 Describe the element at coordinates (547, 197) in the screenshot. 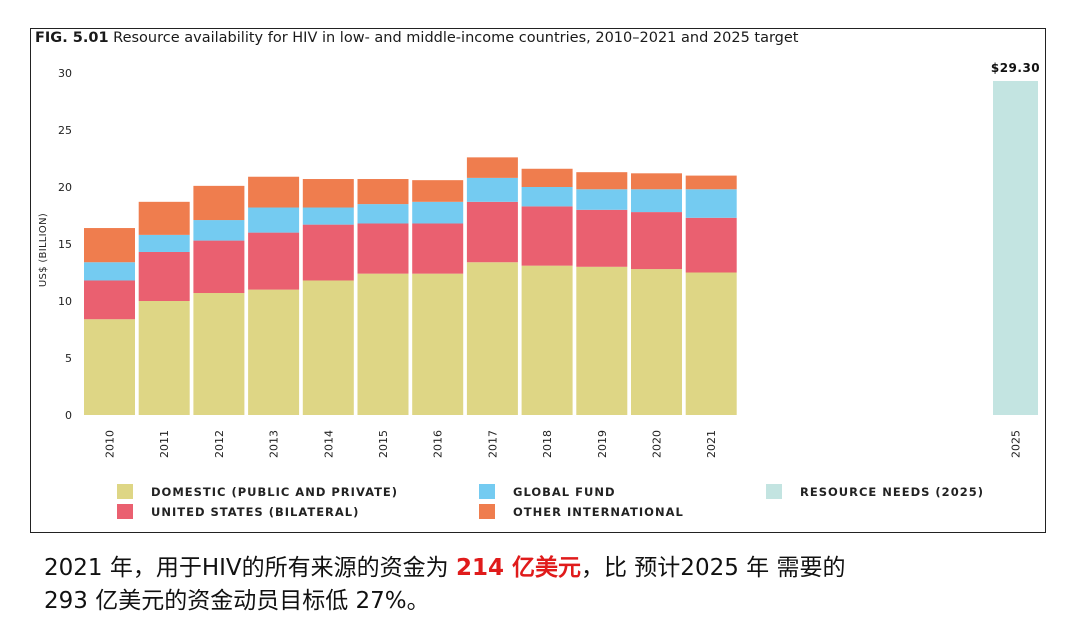

I see `bar-segment-2-2018` at that location.